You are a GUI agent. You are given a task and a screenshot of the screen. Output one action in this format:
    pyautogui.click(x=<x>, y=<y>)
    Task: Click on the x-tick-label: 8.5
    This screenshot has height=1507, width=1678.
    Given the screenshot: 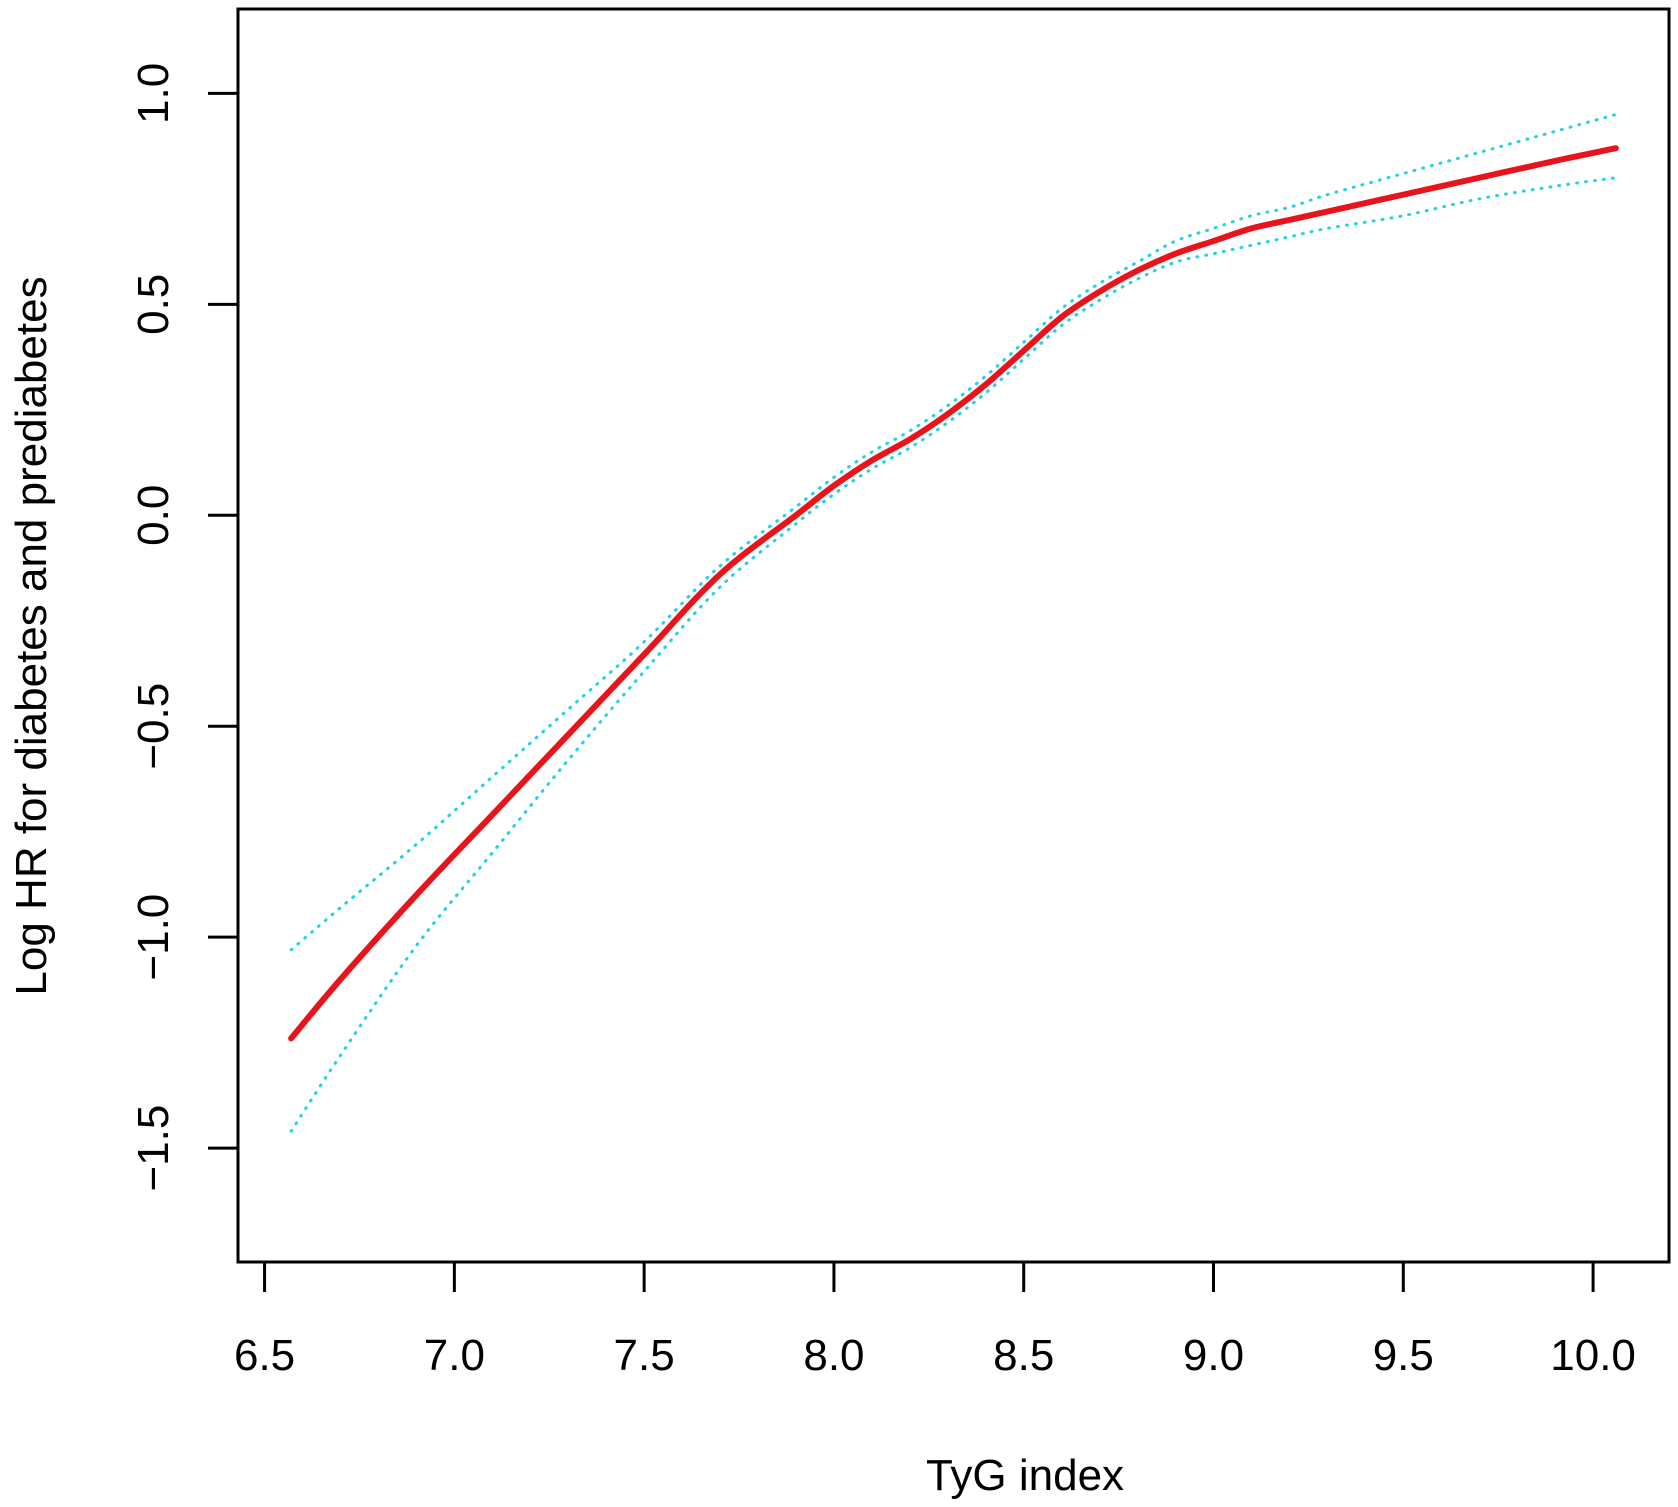 What is the action you would take?
    pyautogui.click(x=1023, y=1355)
    